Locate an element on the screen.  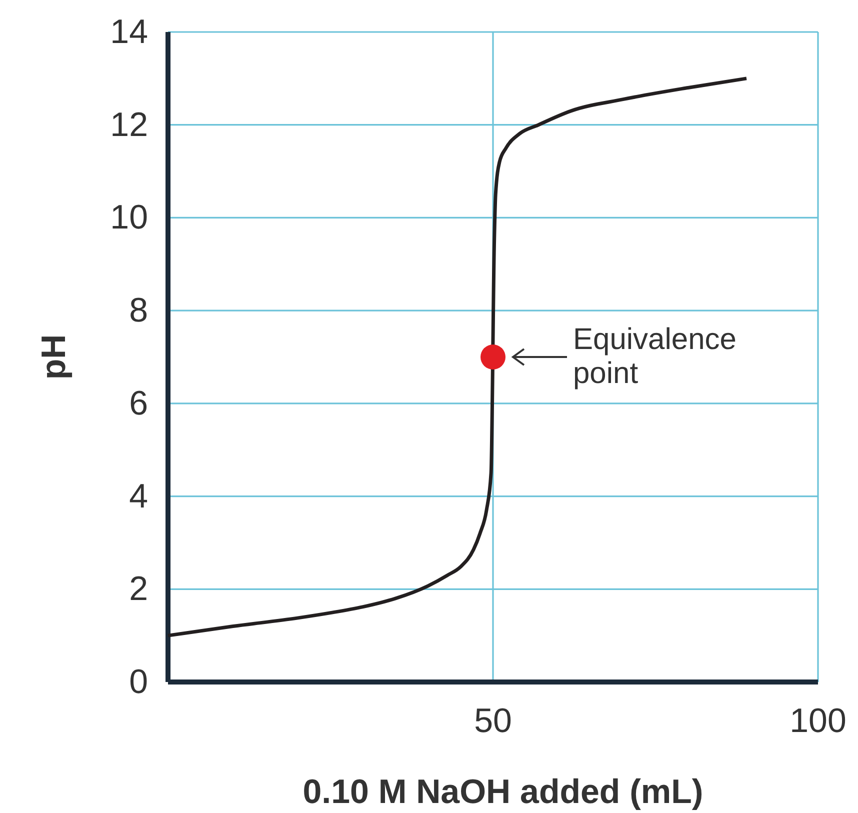
y-axis-title: pH is located at coordinates (54, 357).